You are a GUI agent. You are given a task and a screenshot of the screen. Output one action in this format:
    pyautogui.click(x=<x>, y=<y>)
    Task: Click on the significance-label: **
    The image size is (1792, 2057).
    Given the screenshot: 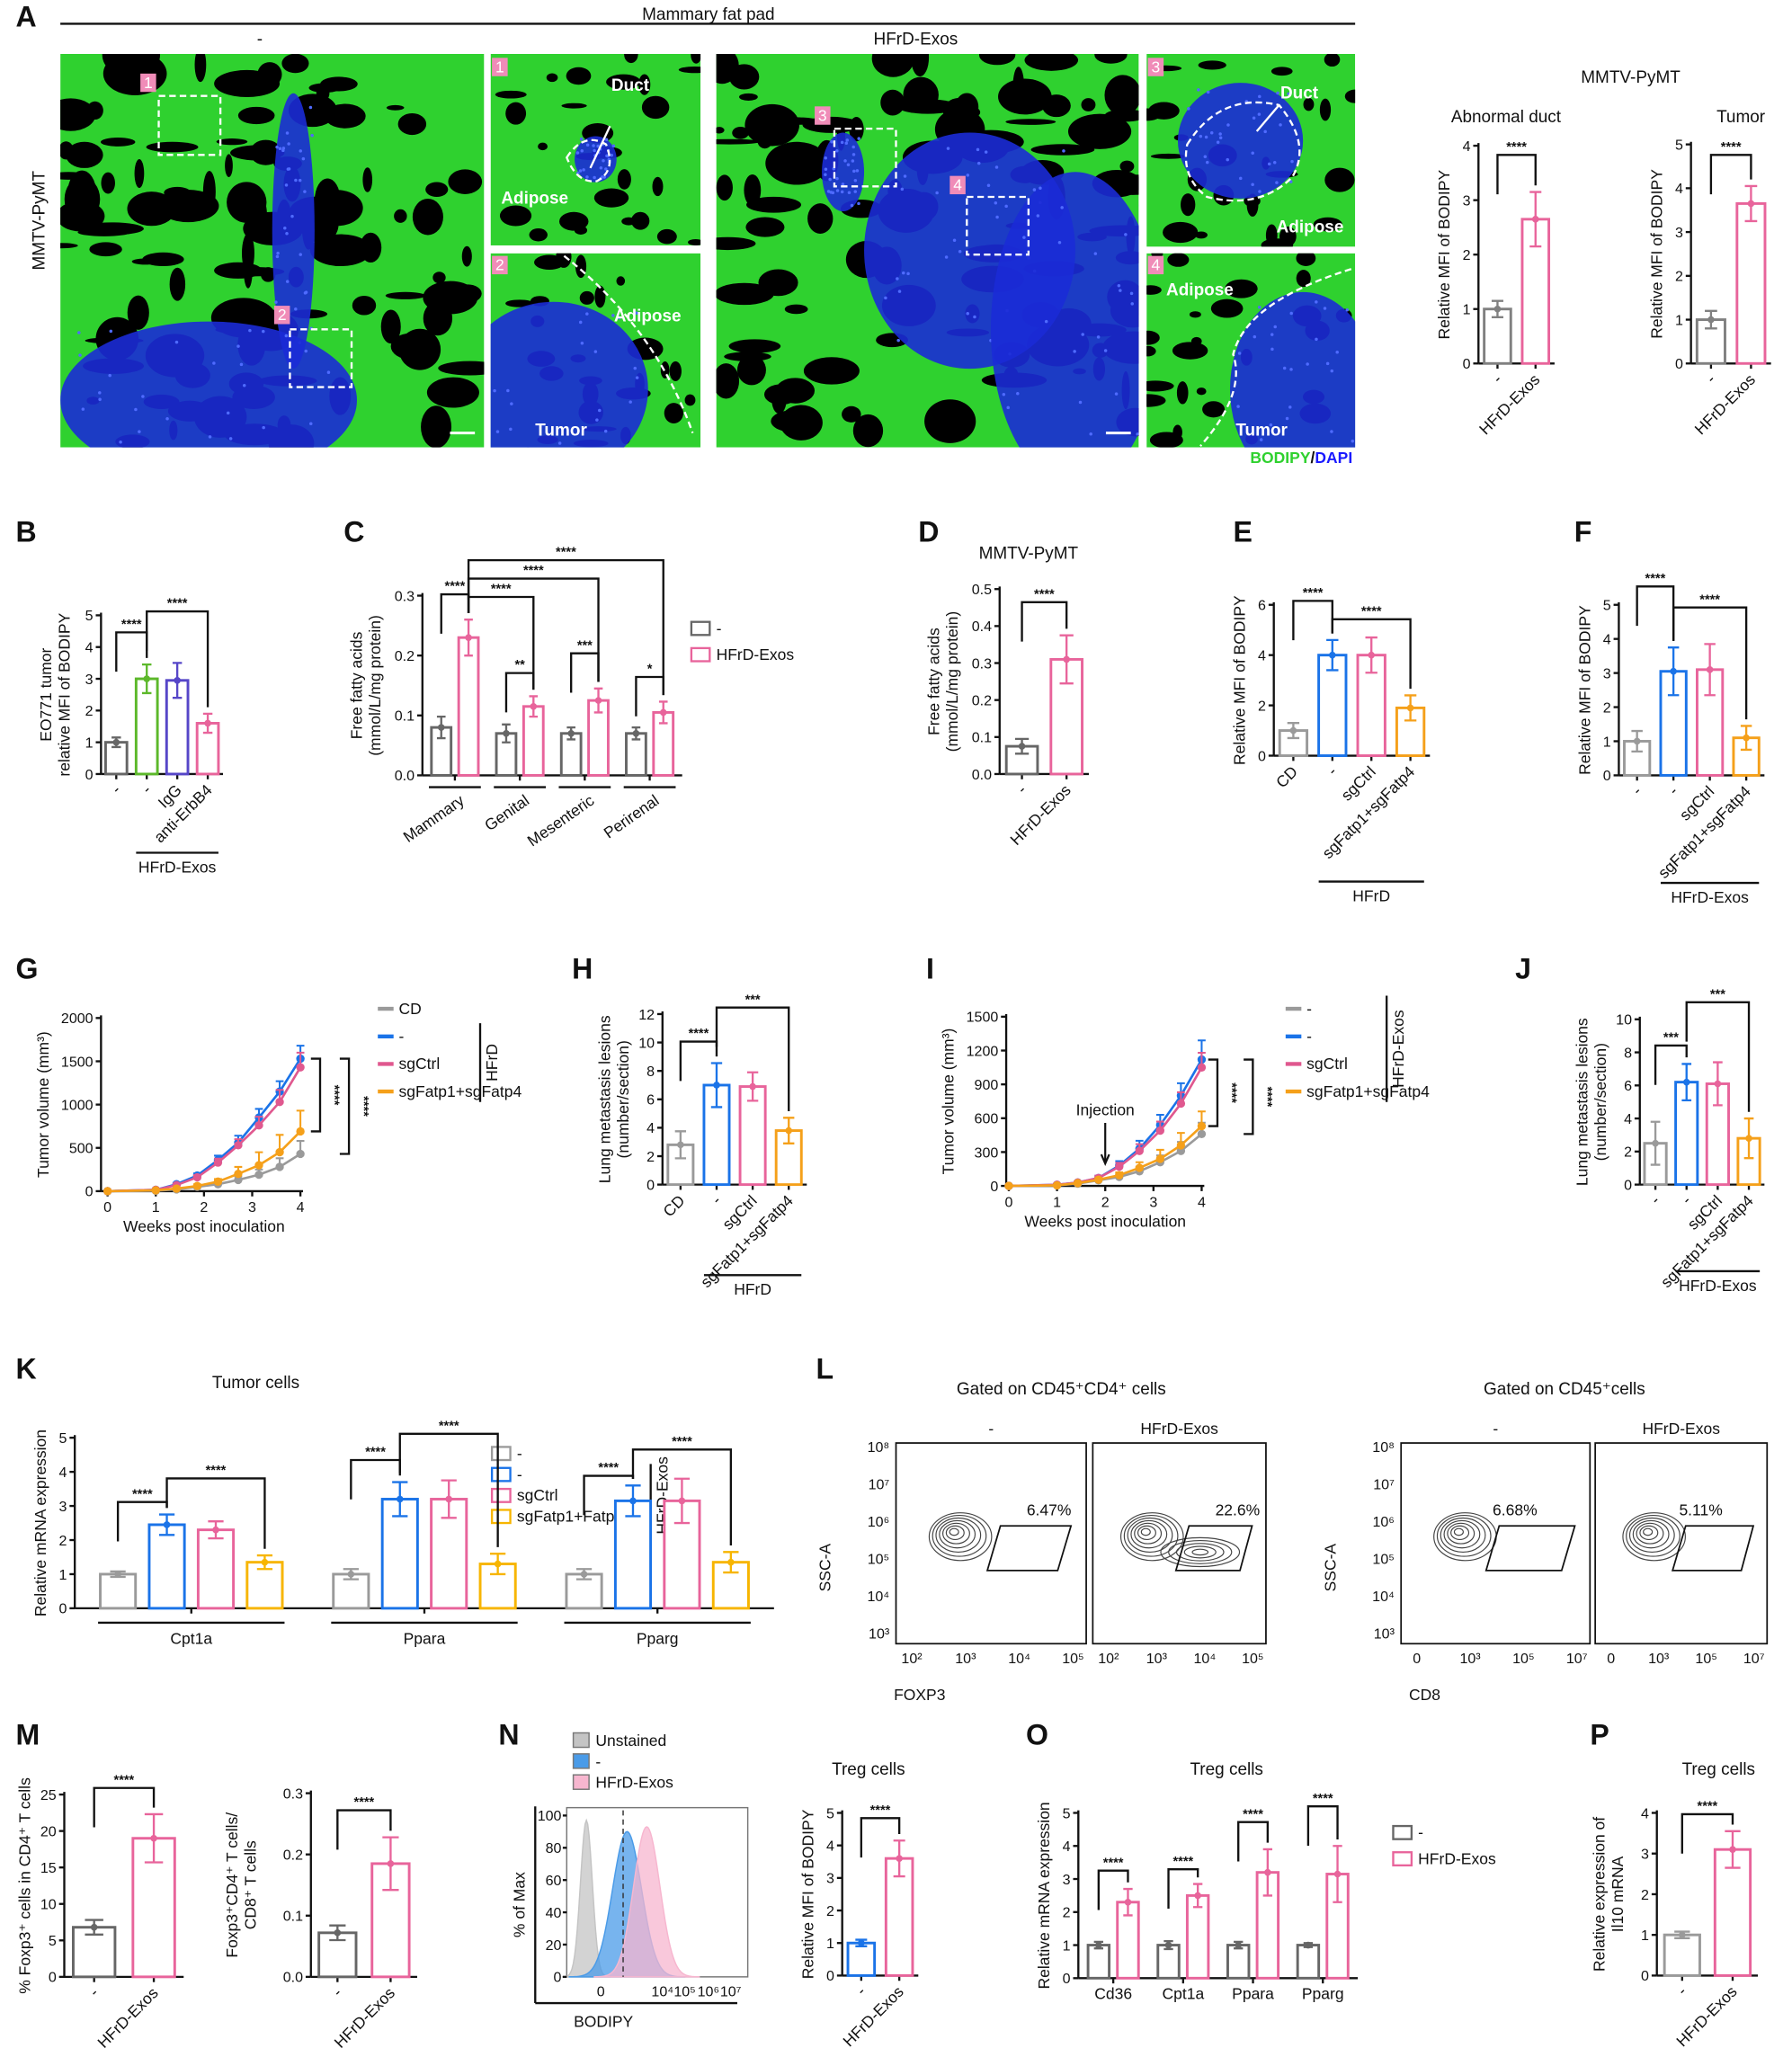 What is the action you would take?
    pyautogui.click(x=519, y=665)
    